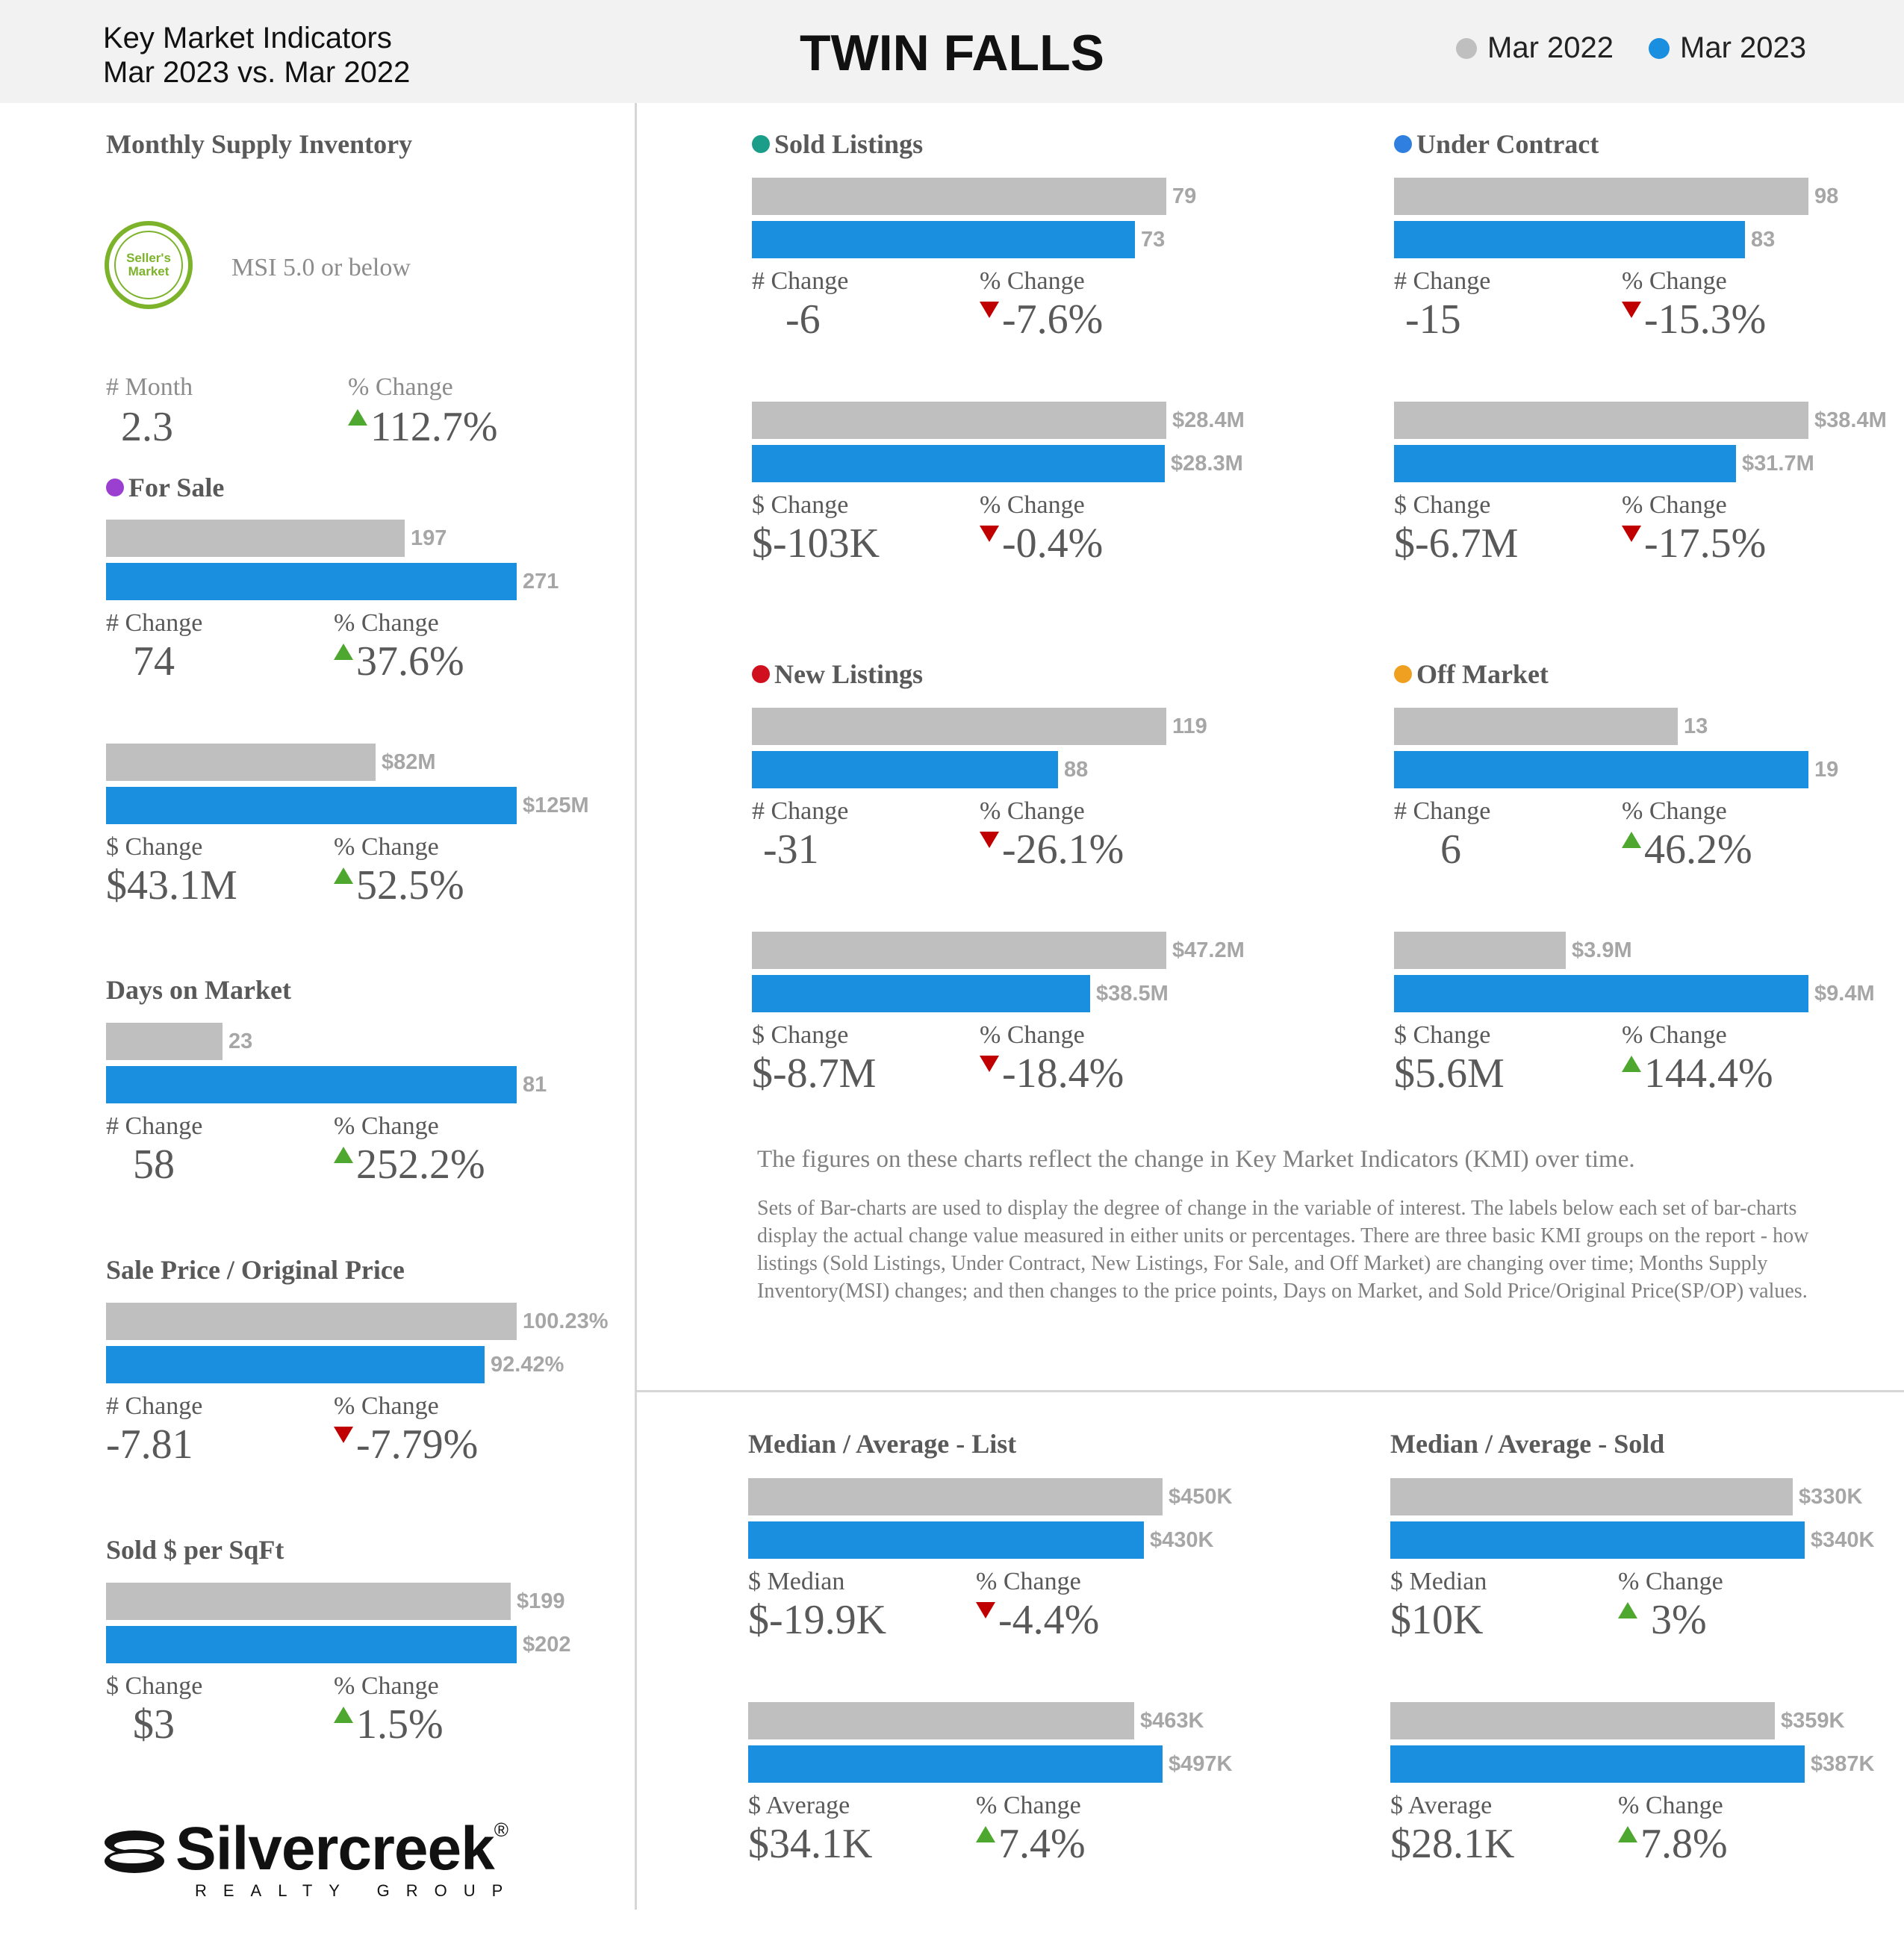 Image resolution: width=1904 pixels, height=1941 pixels. I want to click on for_sale_count-bar-2022, so click(255, 538).